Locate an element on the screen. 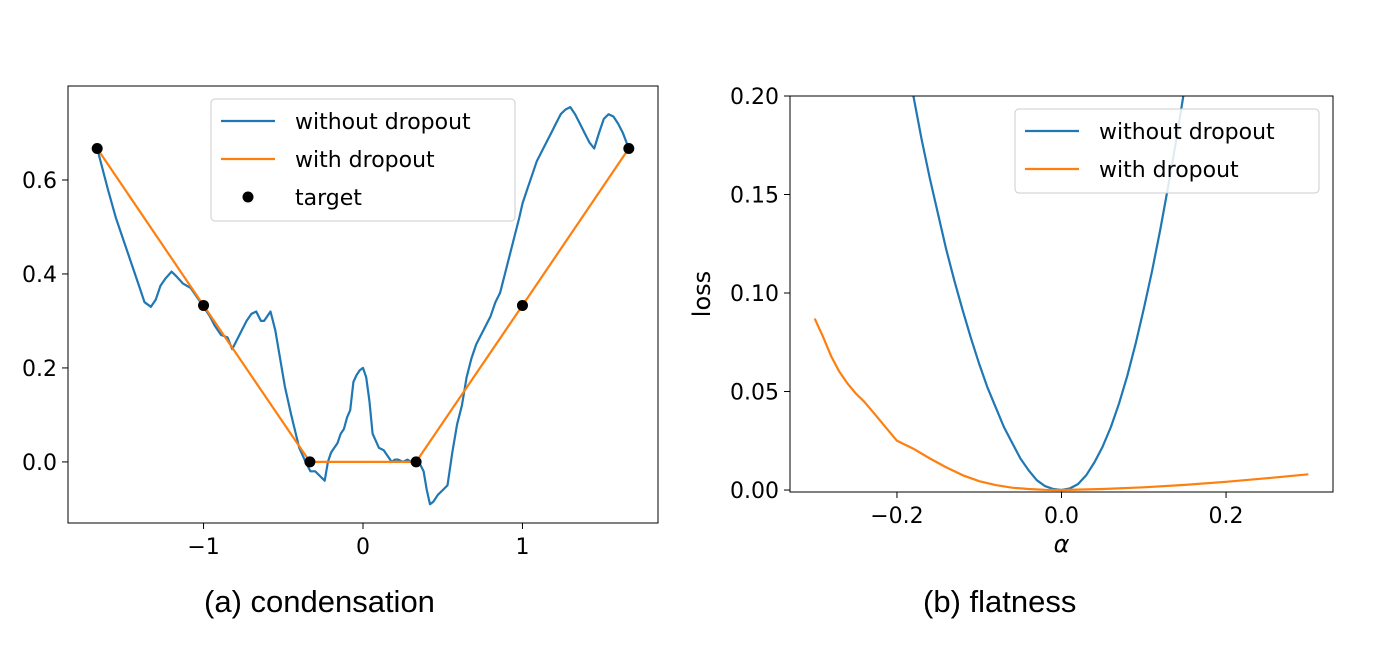 This screenshot has height=649, width=1375. caption-flatness: (b) flatness is located at coordinates (999, 602).